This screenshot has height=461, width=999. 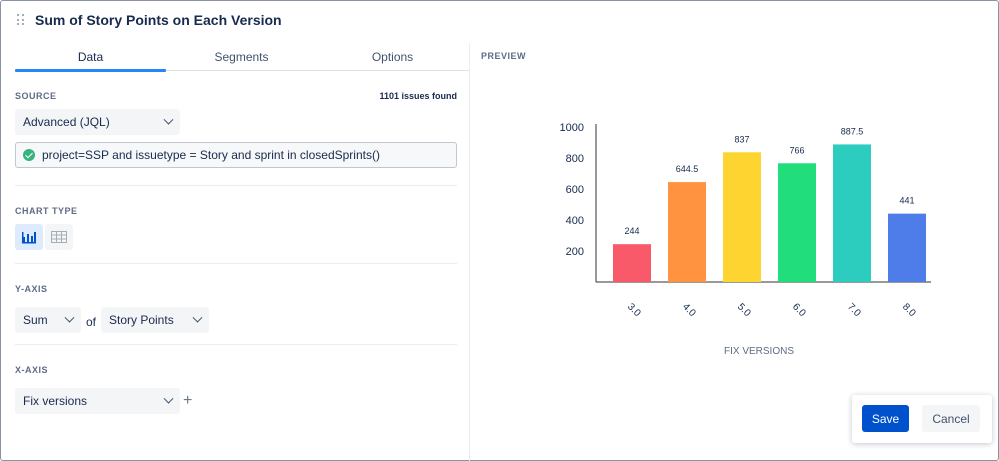 I want to click on x-tick-label: 4.0, so click(x=689, y=310).